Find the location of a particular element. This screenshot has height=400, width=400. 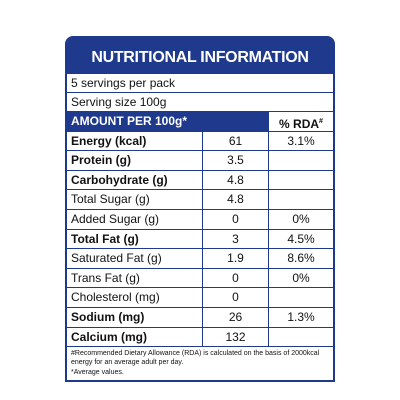

header-row: AMOUNT PER 100g* % RDA# is located at coordinates (200, 122).